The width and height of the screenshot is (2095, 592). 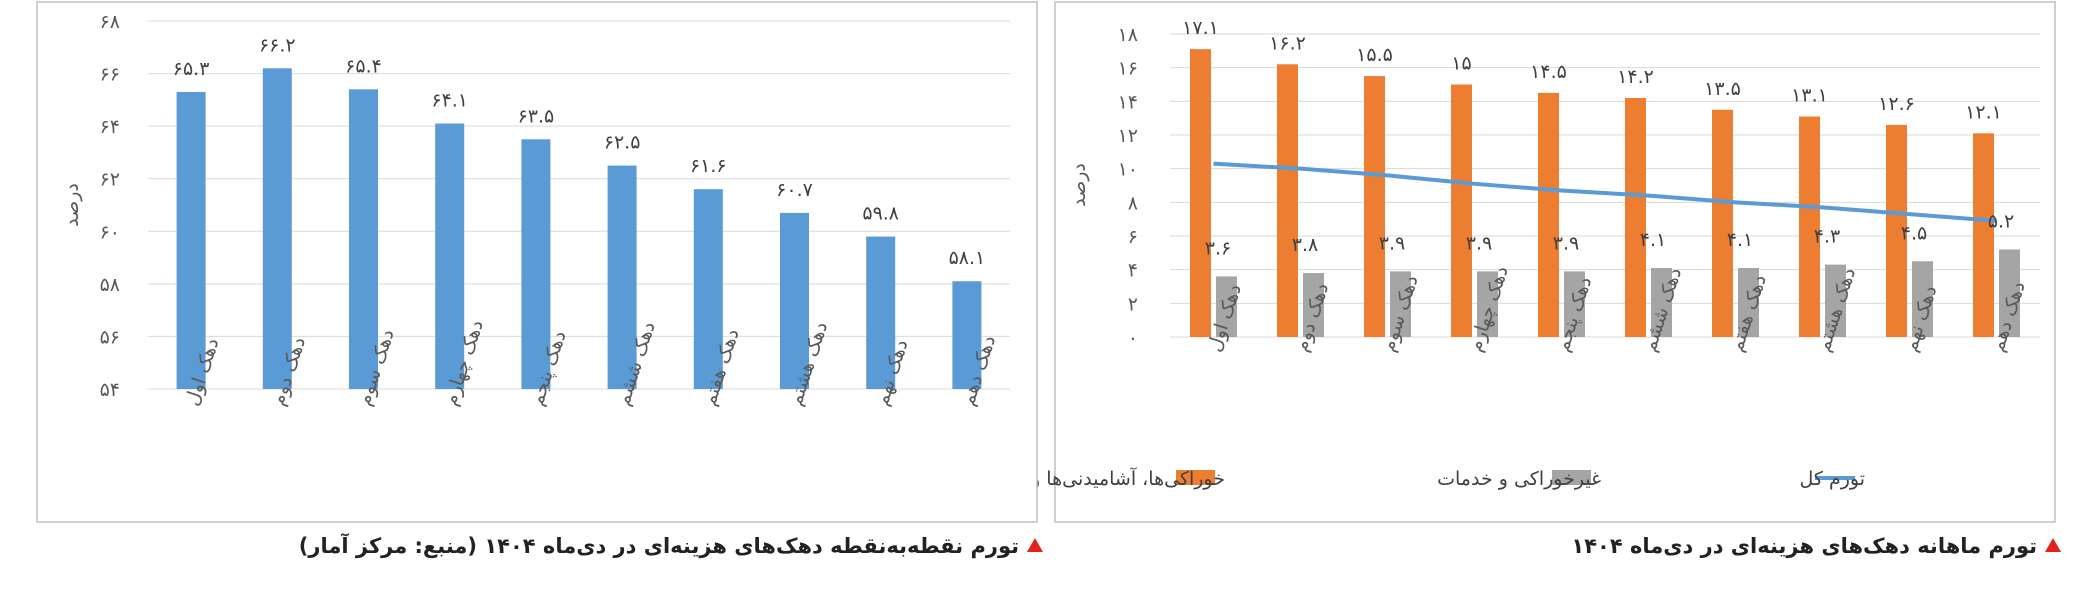 I want to click on caption-marker-p2p, so click(x=1035, y=545).